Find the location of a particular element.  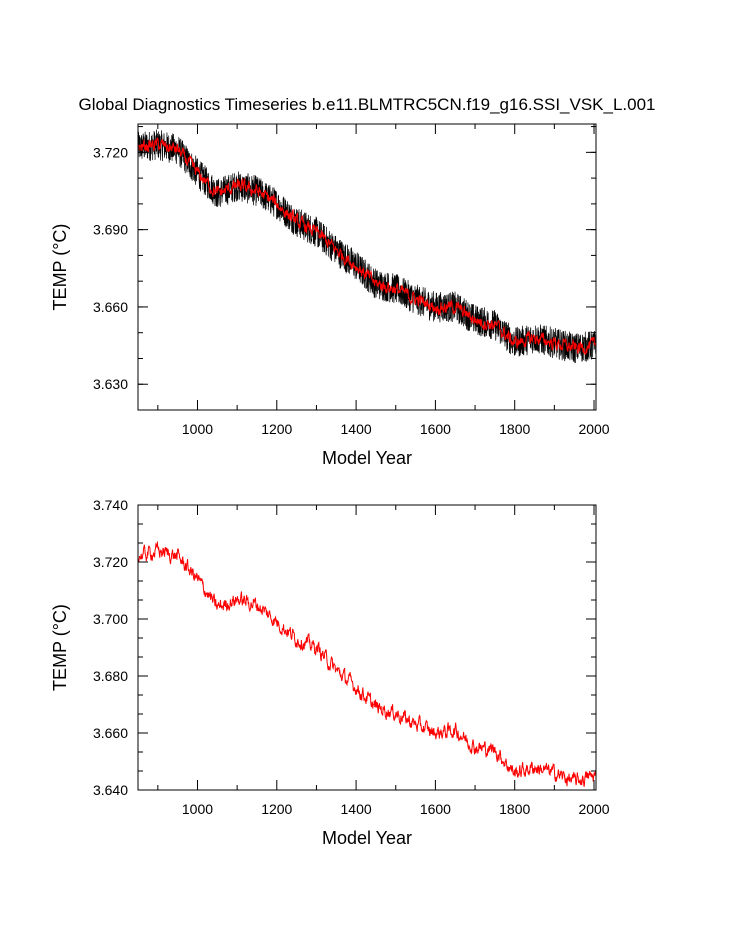

y-tick-label: 3.640 is located at coordinates (110, 790).